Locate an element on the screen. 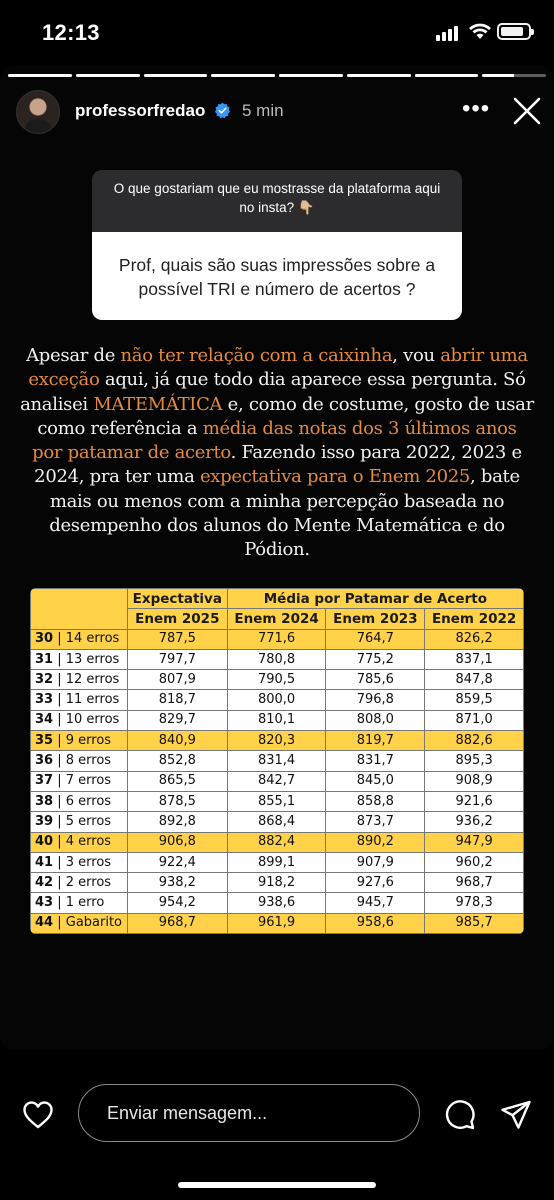 This screenshot has height=1200, width=554. story-progress-bars is located at coordinates (277, 75).